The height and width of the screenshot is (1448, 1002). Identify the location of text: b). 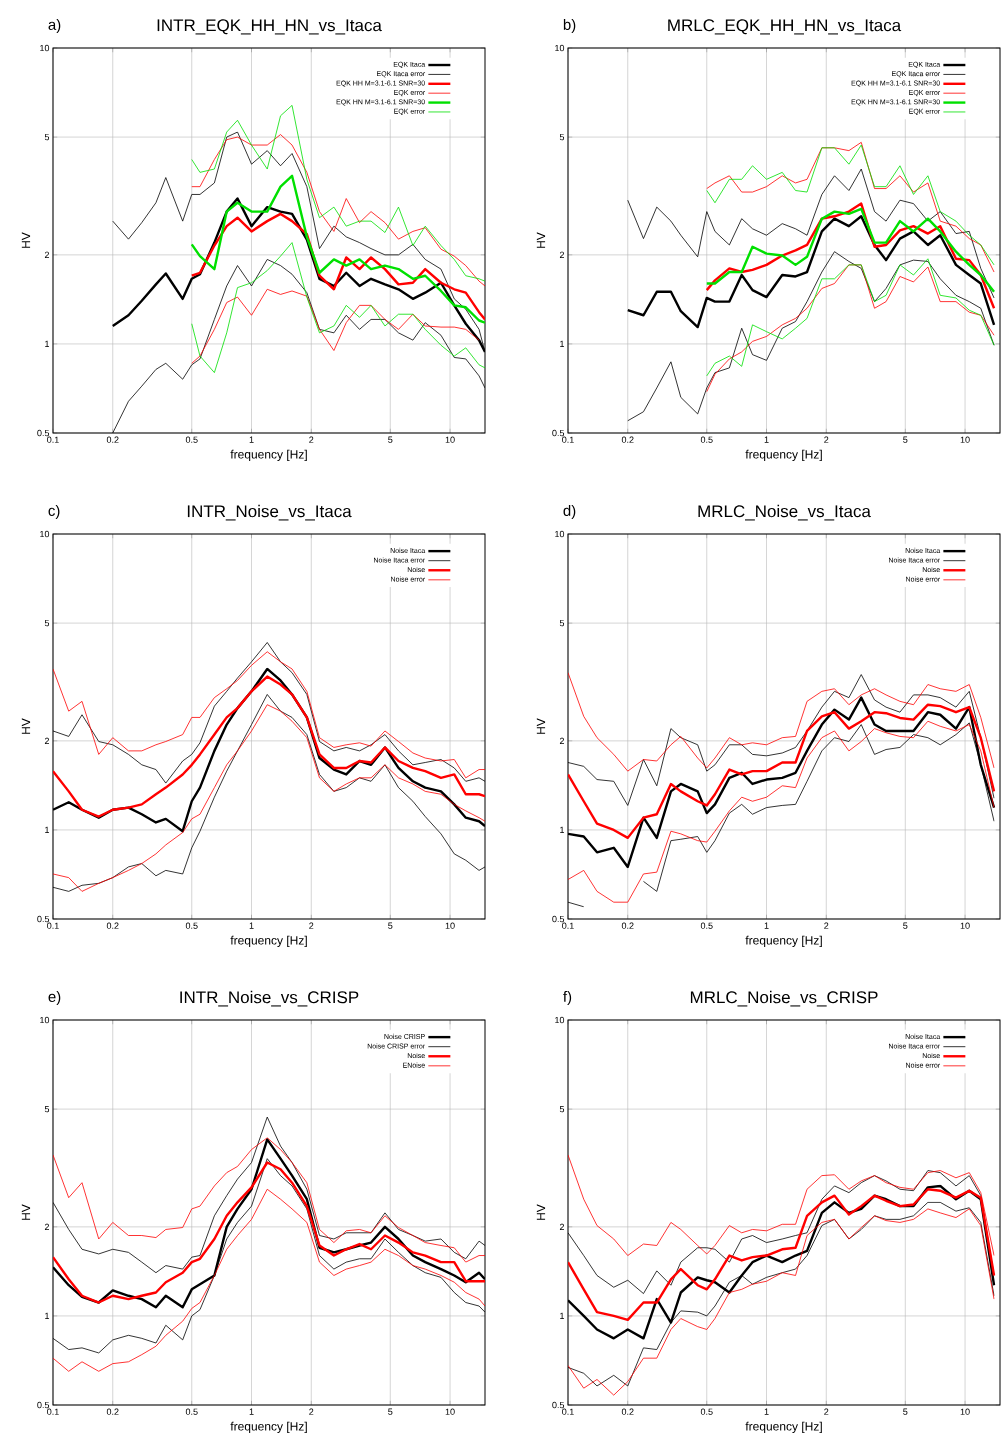
(569, 25).